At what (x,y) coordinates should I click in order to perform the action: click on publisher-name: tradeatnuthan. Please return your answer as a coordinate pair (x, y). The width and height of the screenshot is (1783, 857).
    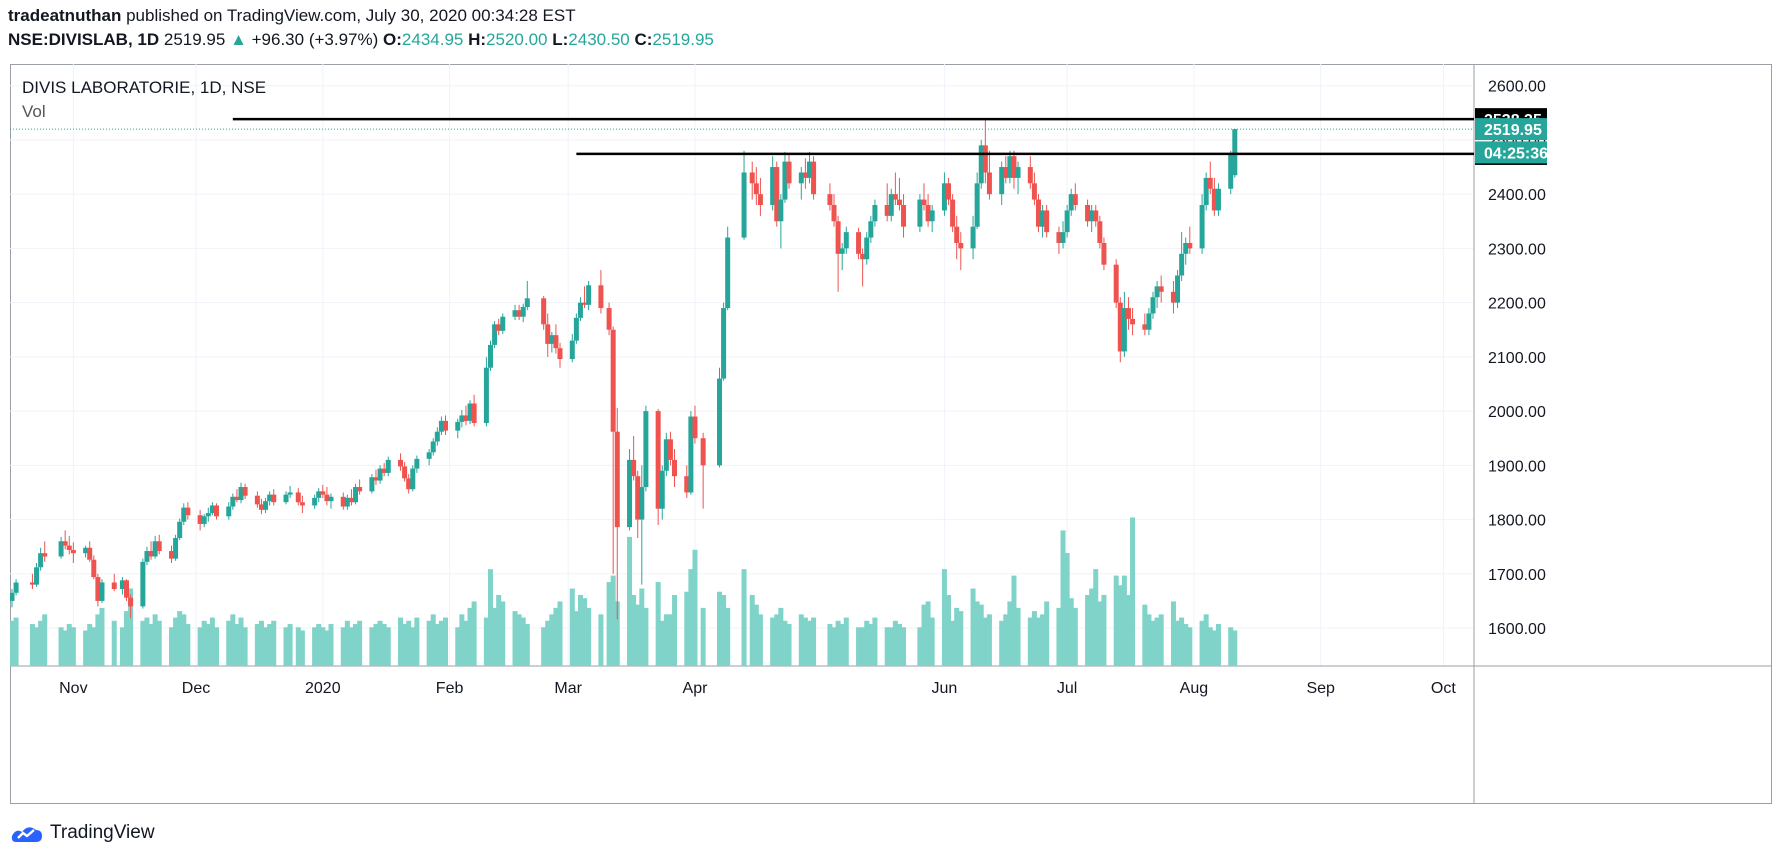
    Looking at the image, I should click on (65, 15).